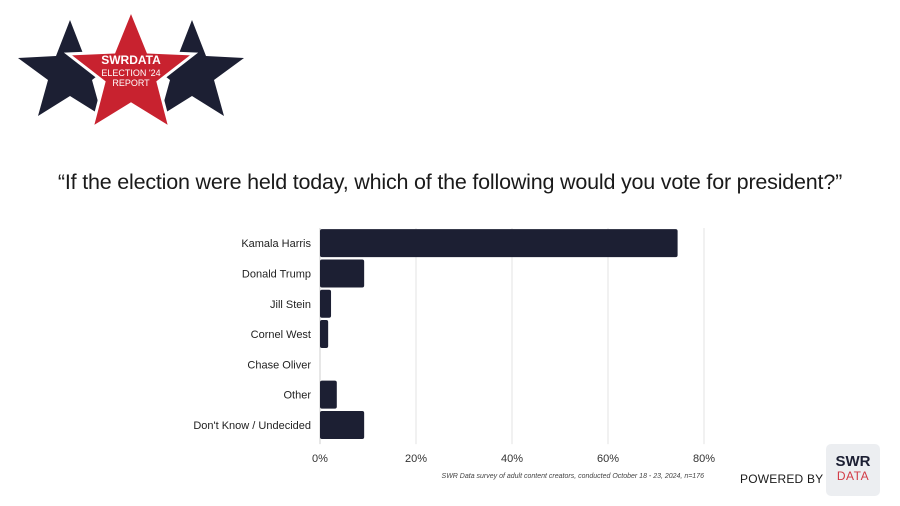  What do you see at coordinates (131, 60) in the screenshot?
I see `logo-line1: SWRDATA` at bounding box center [131, 60].